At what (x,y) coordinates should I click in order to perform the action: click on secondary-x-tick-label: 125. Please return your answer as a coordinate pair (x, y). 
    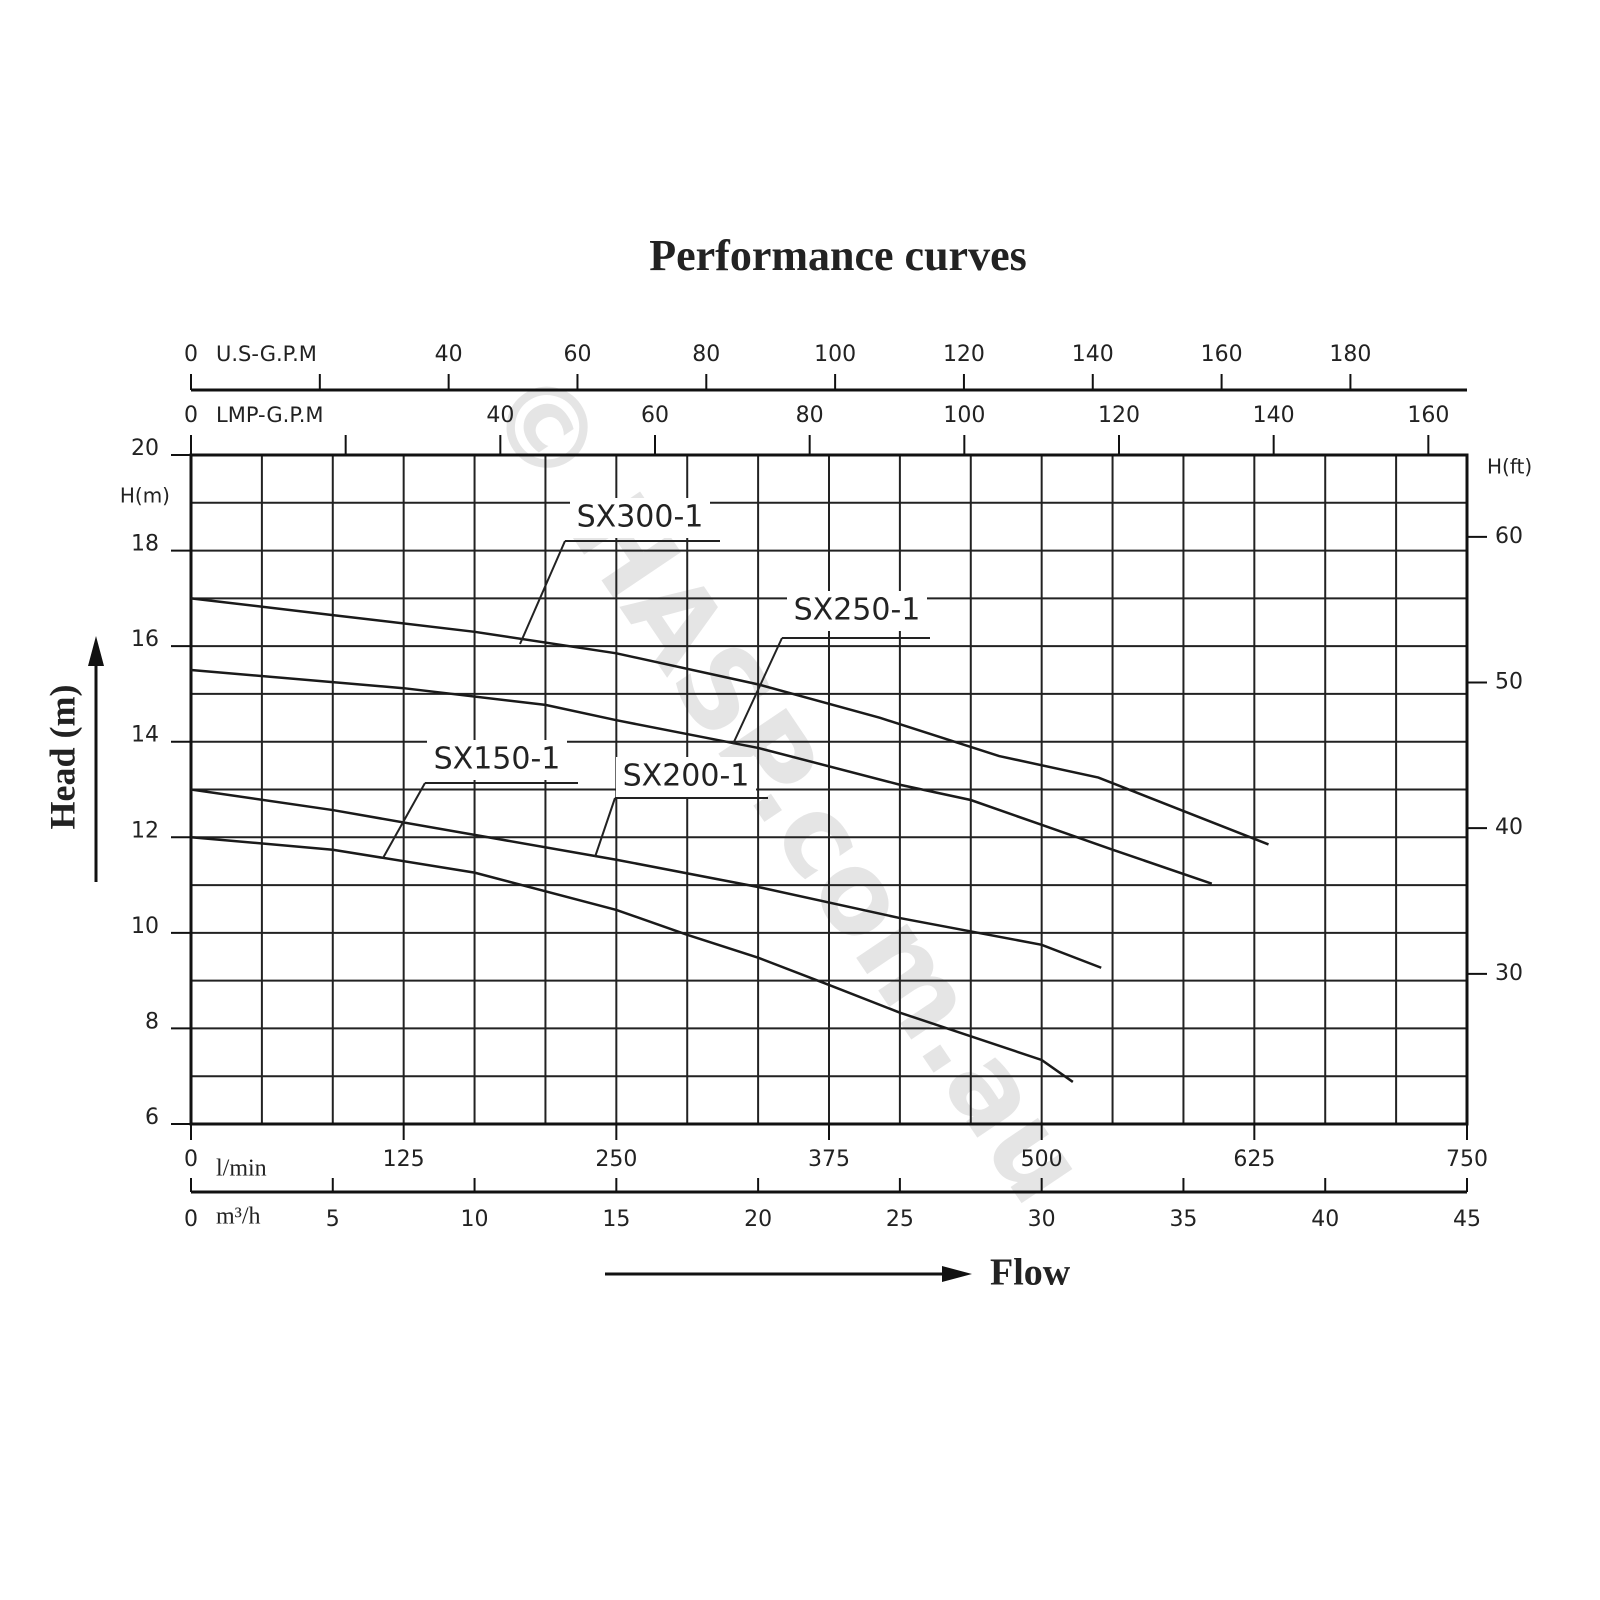
    Looking at the image, I should click on (404, 1159).